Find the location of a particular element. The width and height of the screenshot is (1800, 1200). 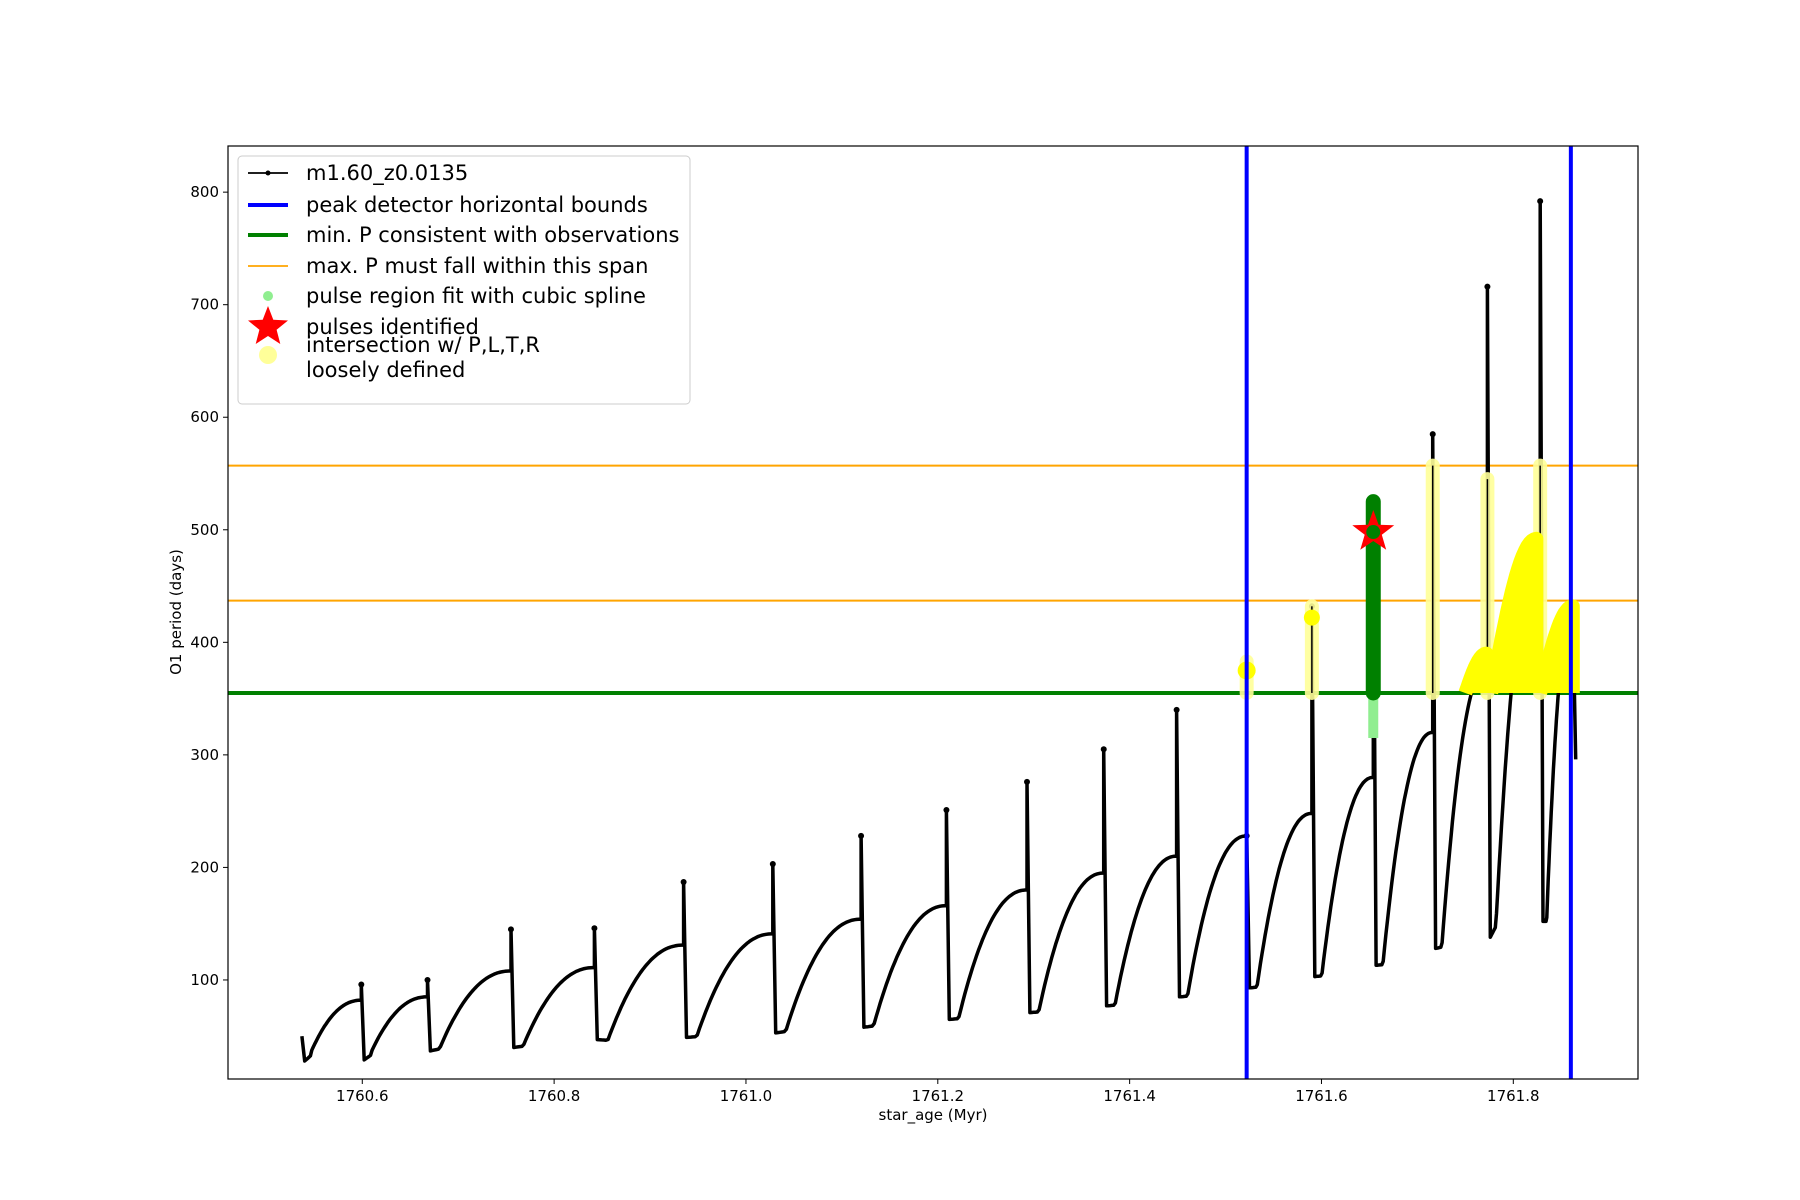

legend-label: loosely defined is located at coordinates (385, 370).